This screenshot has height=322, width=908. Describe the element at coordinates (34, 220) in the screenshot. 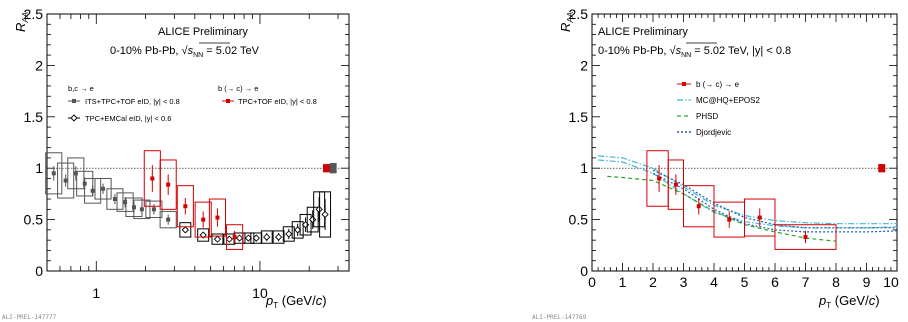

I see `left-y-tick-label: 0.5` at that location.